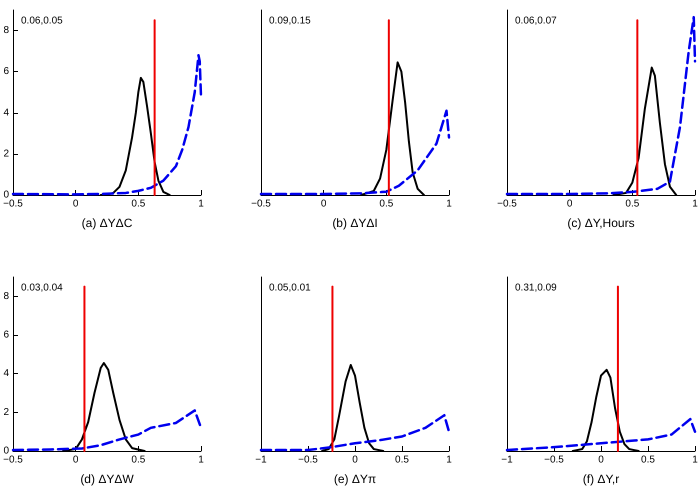 Image resolution: width=700 pixels, height=498 pixels. What do you see at coordinates (290, 288) in the screenshot?
I see `annotation: 0.05,0.01` at bounding box center [290, 288].